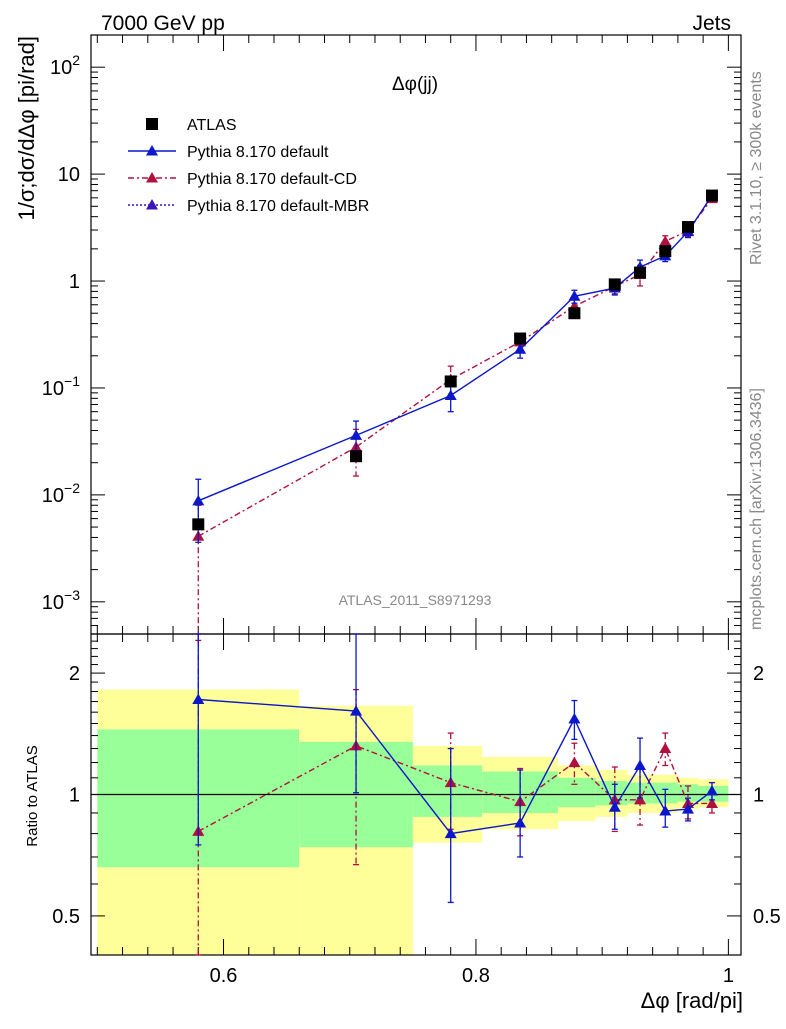  I want to click on legend-label-2: Pythia 8.170 default-CD, so click(272, 179).